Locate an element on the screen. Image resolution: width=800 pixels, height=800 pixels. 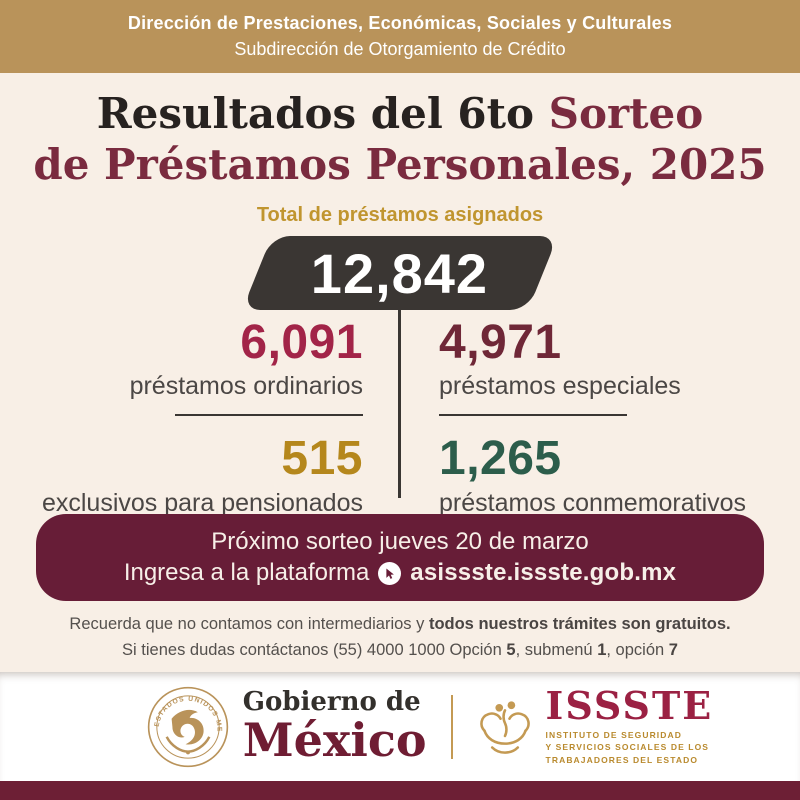
badge-connector-line is located at coordinates (399, 402).